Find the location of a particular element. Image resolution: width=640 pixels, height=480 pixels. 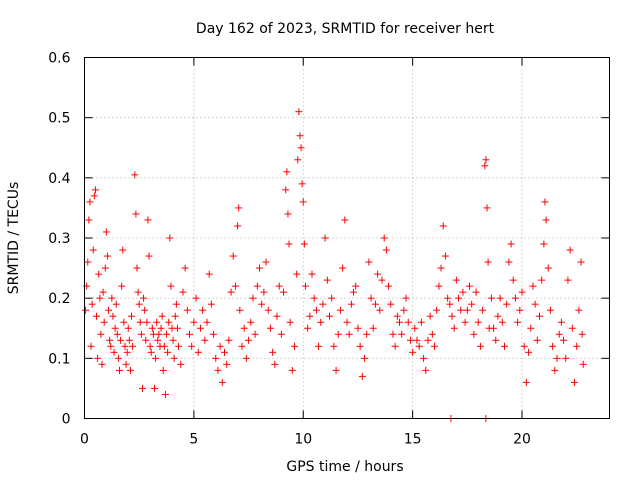

x-tick-label: 20 is located at coordinates (522, 440).